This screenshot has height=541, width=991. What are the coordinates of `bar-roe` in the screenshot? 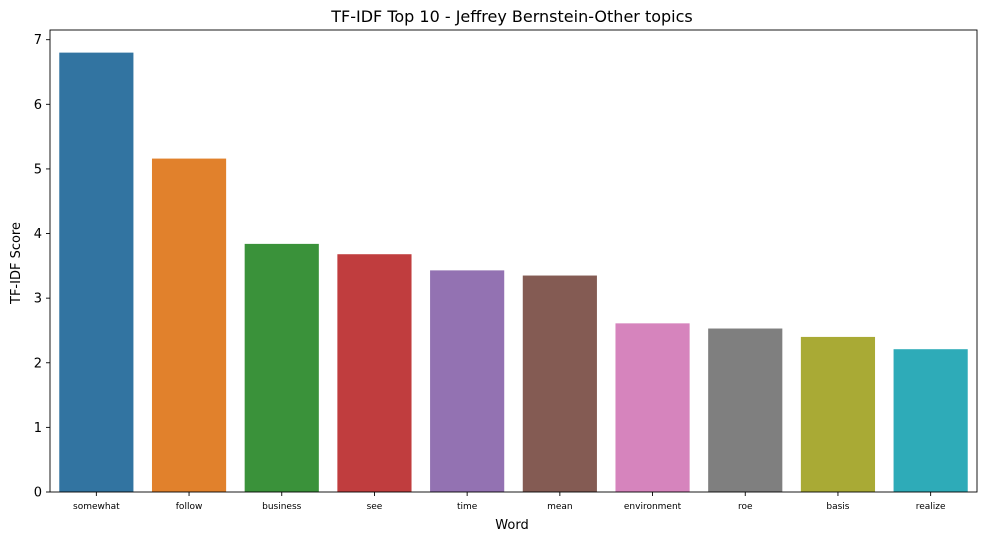 It's located at (745, 410).